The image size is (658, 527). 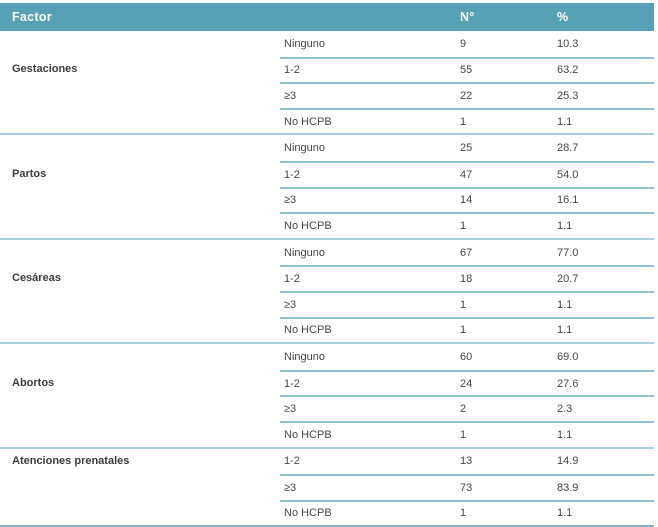 What do you see at coordinates (327, 17) in the screenshot?
I see `table-header-row: Factor N° %` at bounding box center [327, 17].